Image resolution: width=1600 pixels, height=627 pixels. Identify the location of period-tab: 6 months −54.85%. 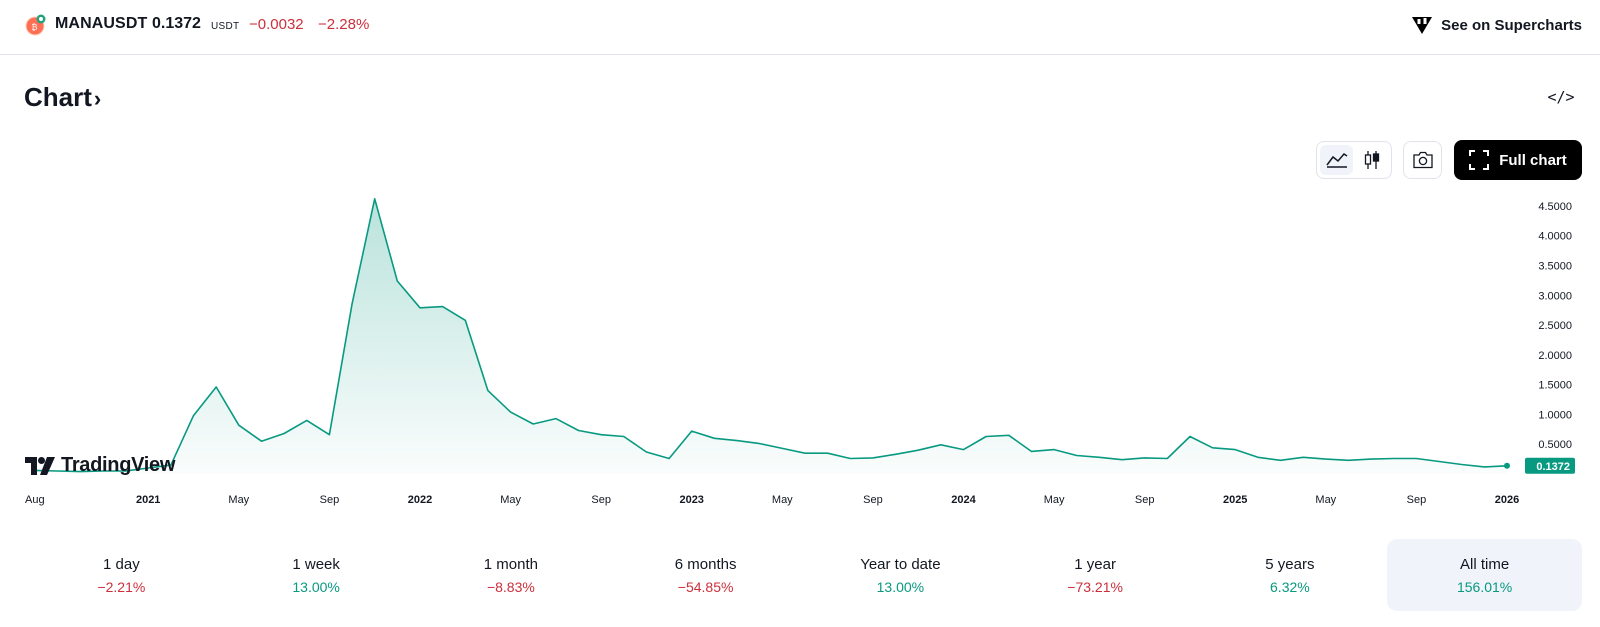
(705, 575).